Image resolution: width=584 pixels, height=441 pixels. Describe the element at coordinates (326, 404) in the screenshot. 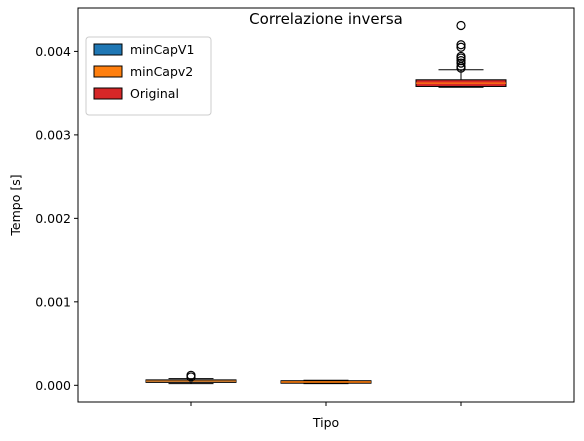

I see `x-axis` at that location.